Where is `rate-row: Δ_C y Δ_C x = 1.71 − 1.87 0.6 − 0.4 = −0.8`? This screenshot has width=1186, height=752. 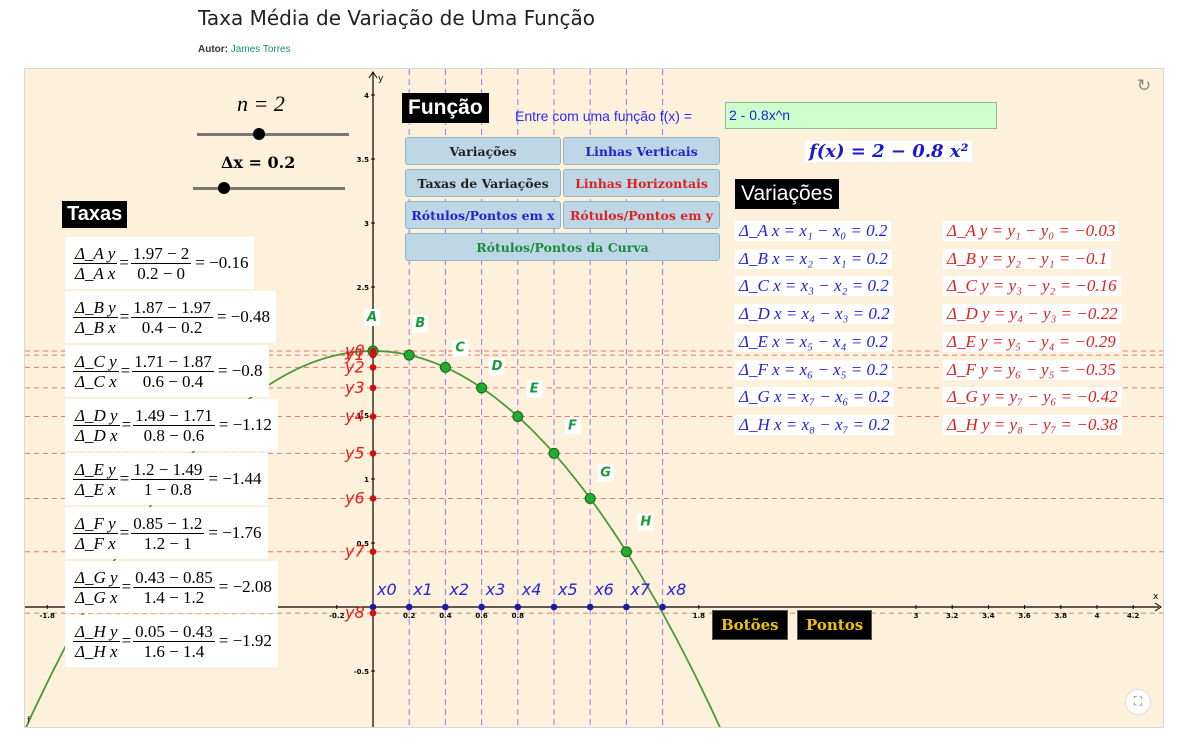
rate-row: Δ_C y Δ_C x = 1.71 − 1.87 0.6 − 0.4 = −0.8 is located at coordinates (167, 371).